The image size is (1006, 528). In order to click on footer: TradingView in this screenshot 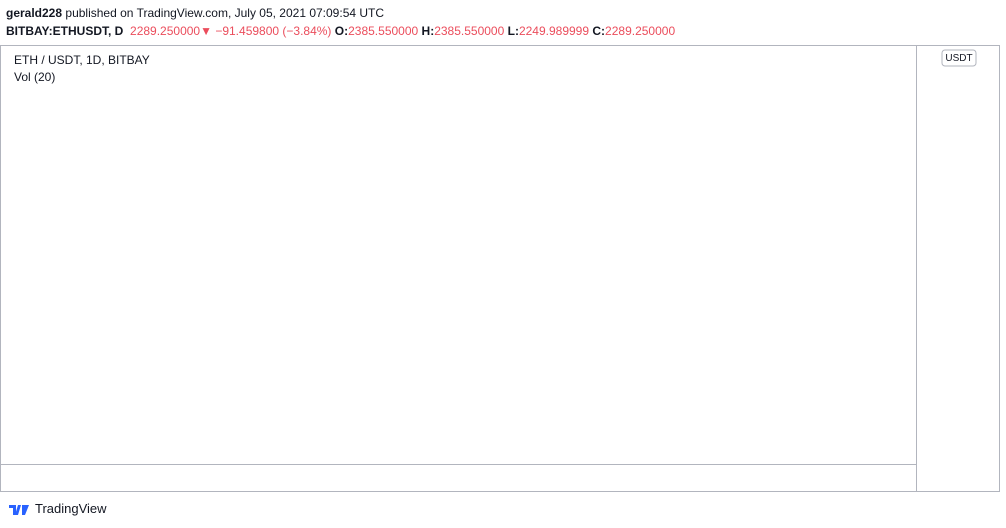, I will do `click(57, 508)`.